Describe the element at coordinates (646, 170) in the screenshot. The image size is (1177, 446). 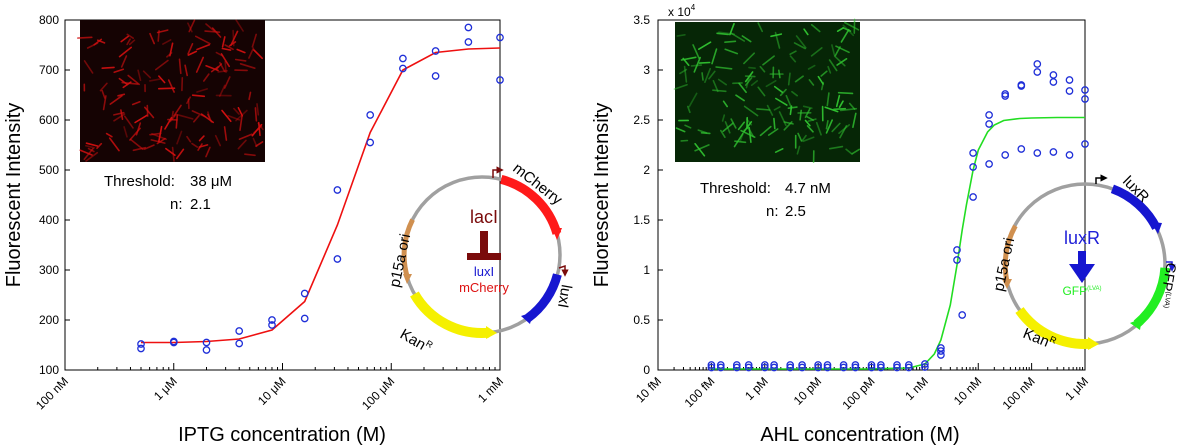
I see `y-tick-label: 2` at that location.